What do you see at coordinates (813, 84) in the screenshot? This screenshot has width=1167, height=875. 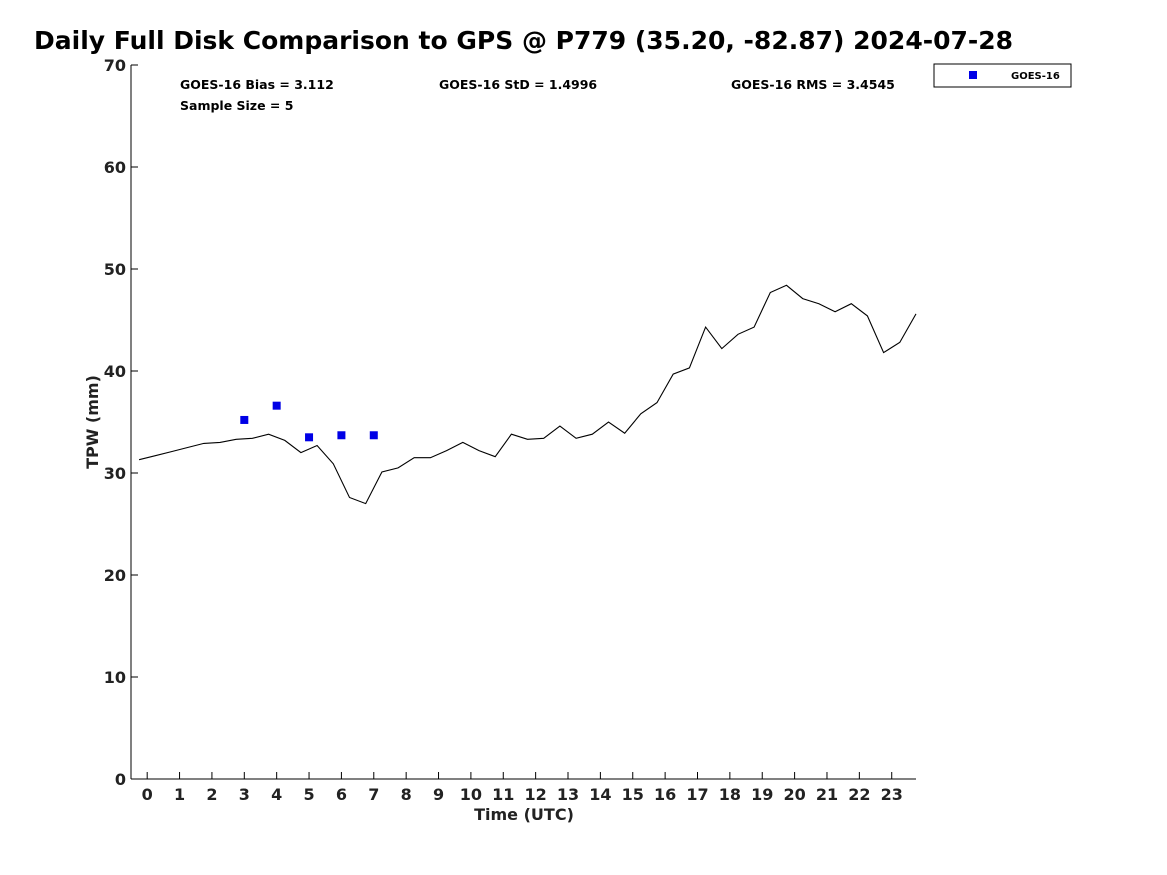 I see `rms-annotation: GOES-16 RMS = 3.4545` at bounding box center [813, 84].